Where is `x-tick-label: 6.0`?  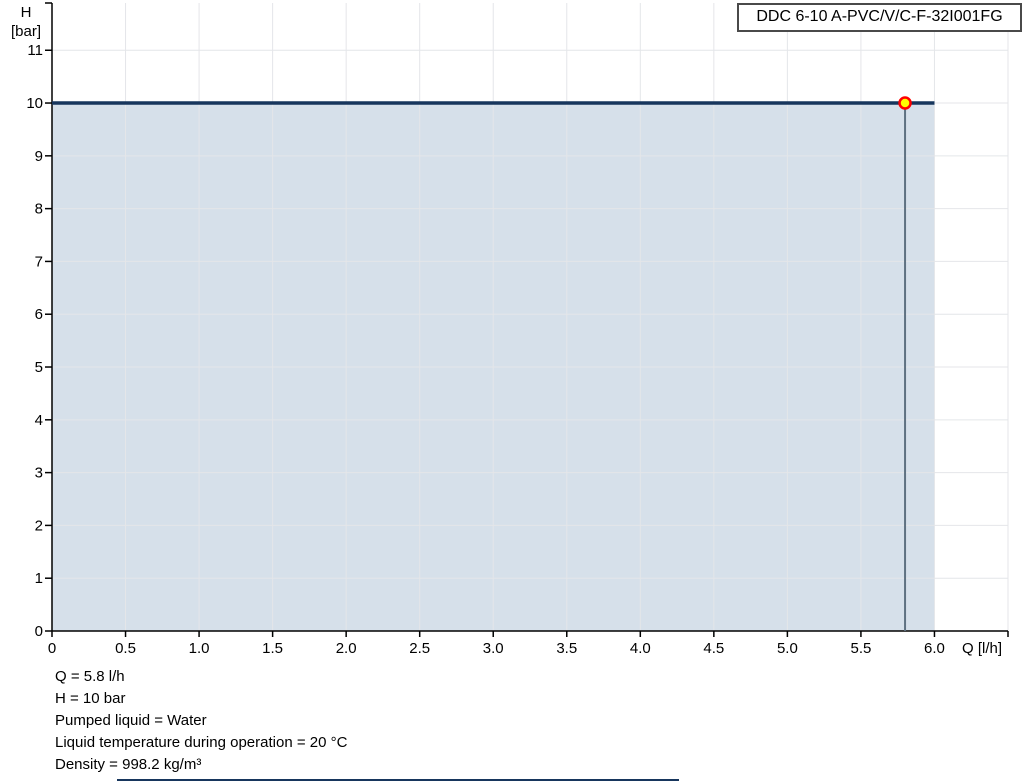 x-tick-label: 6.0 is located at coordinates (934, 648).